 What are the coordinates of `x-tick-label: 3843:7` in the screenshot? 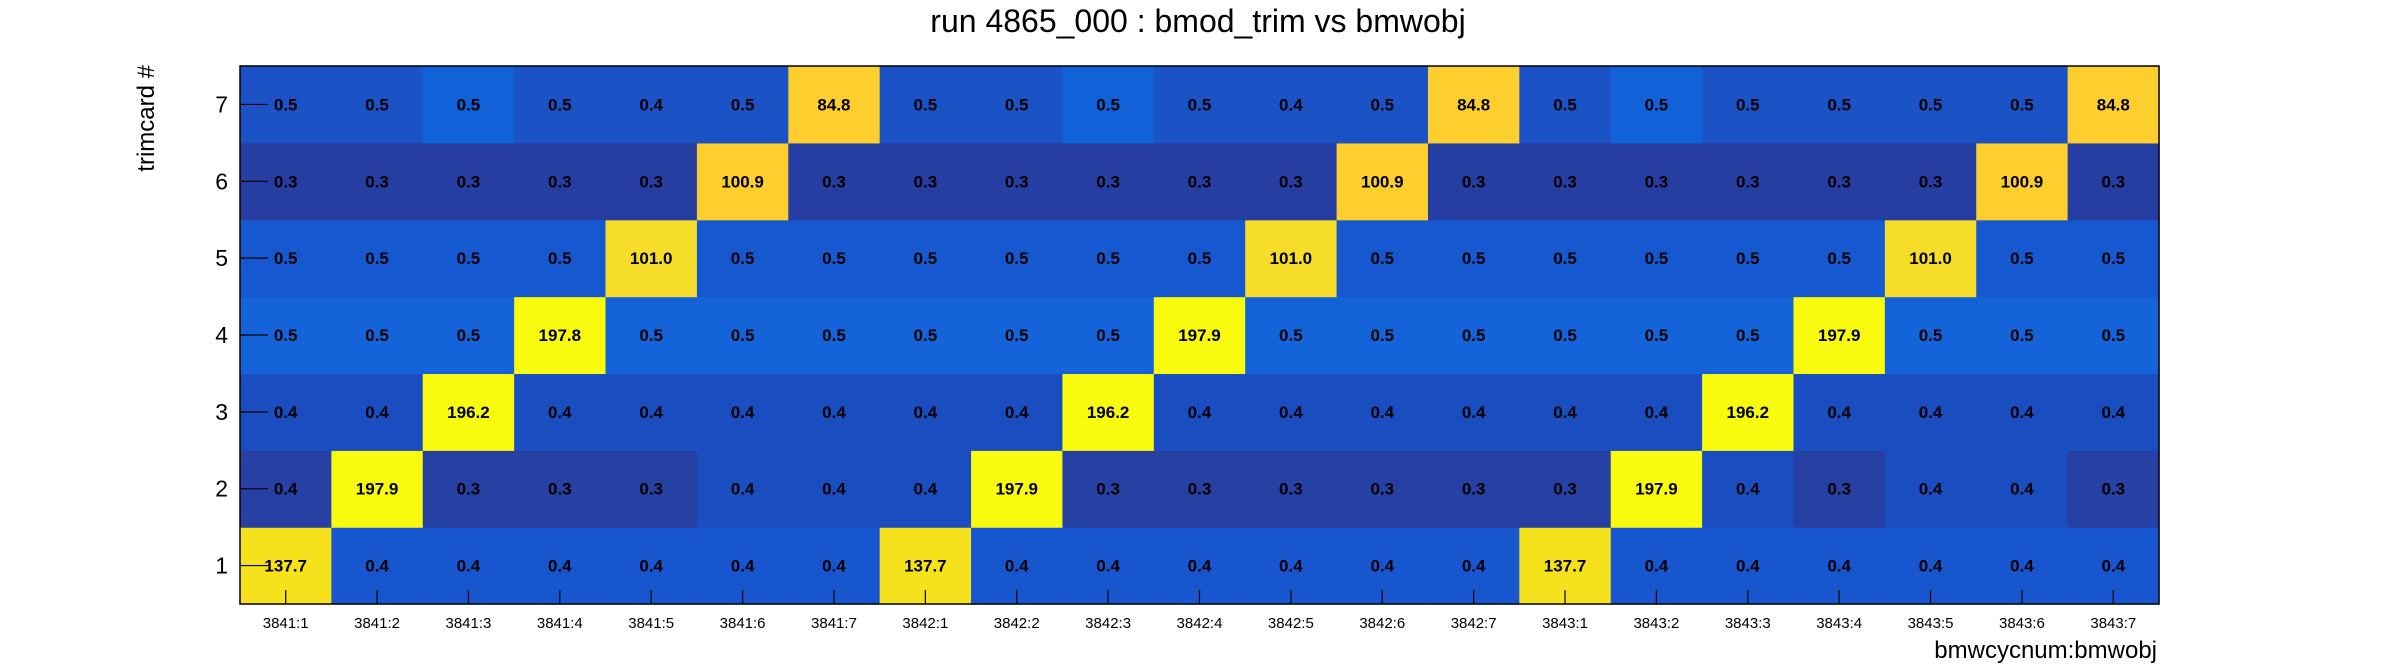 It's located at (2113, 623).